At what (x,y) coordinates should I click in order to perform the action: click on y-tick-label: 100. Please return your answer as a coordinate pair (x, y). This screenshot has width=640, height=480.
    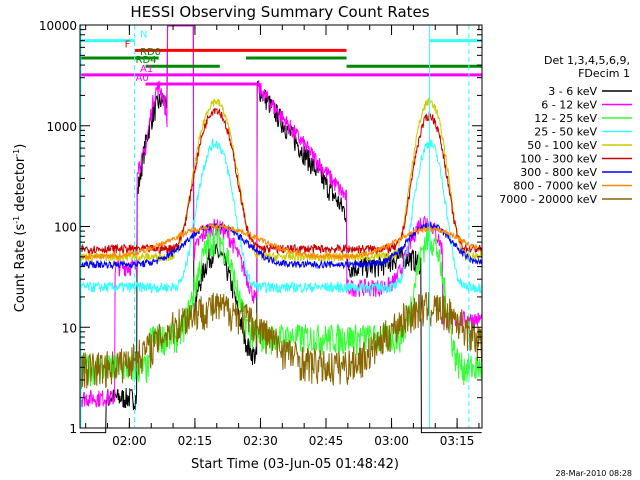
    Looking at the image, I should click on (65, 228).